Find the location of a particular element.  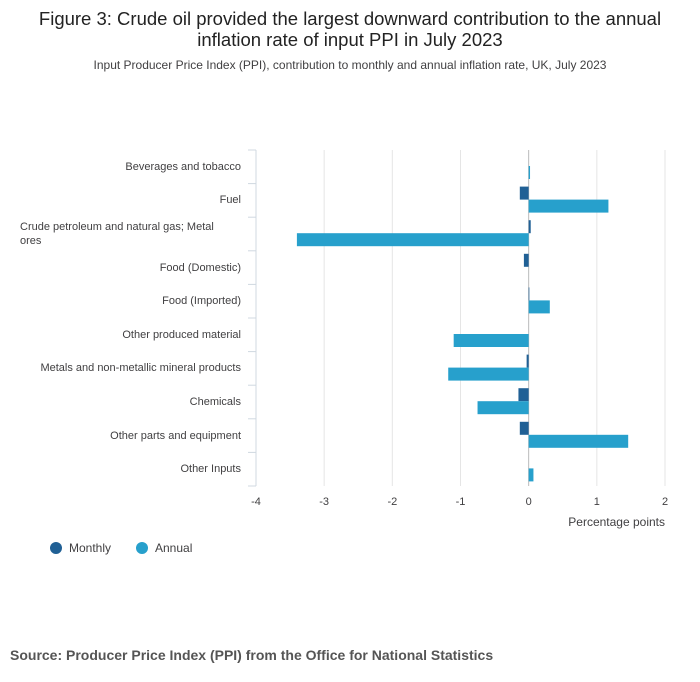

legend-monthly: Monthly is located at coordinates (80, 548).